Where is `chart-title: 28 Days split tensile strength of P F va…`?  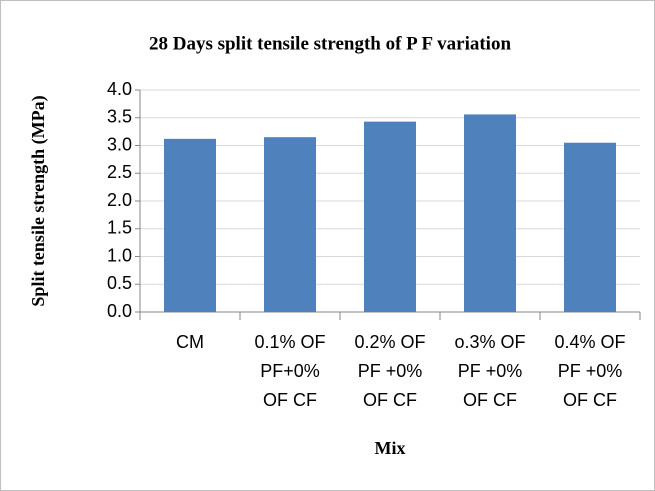 chart-title: 28 Days split tensile strength of P F va… is located at coordinates (330, 43).